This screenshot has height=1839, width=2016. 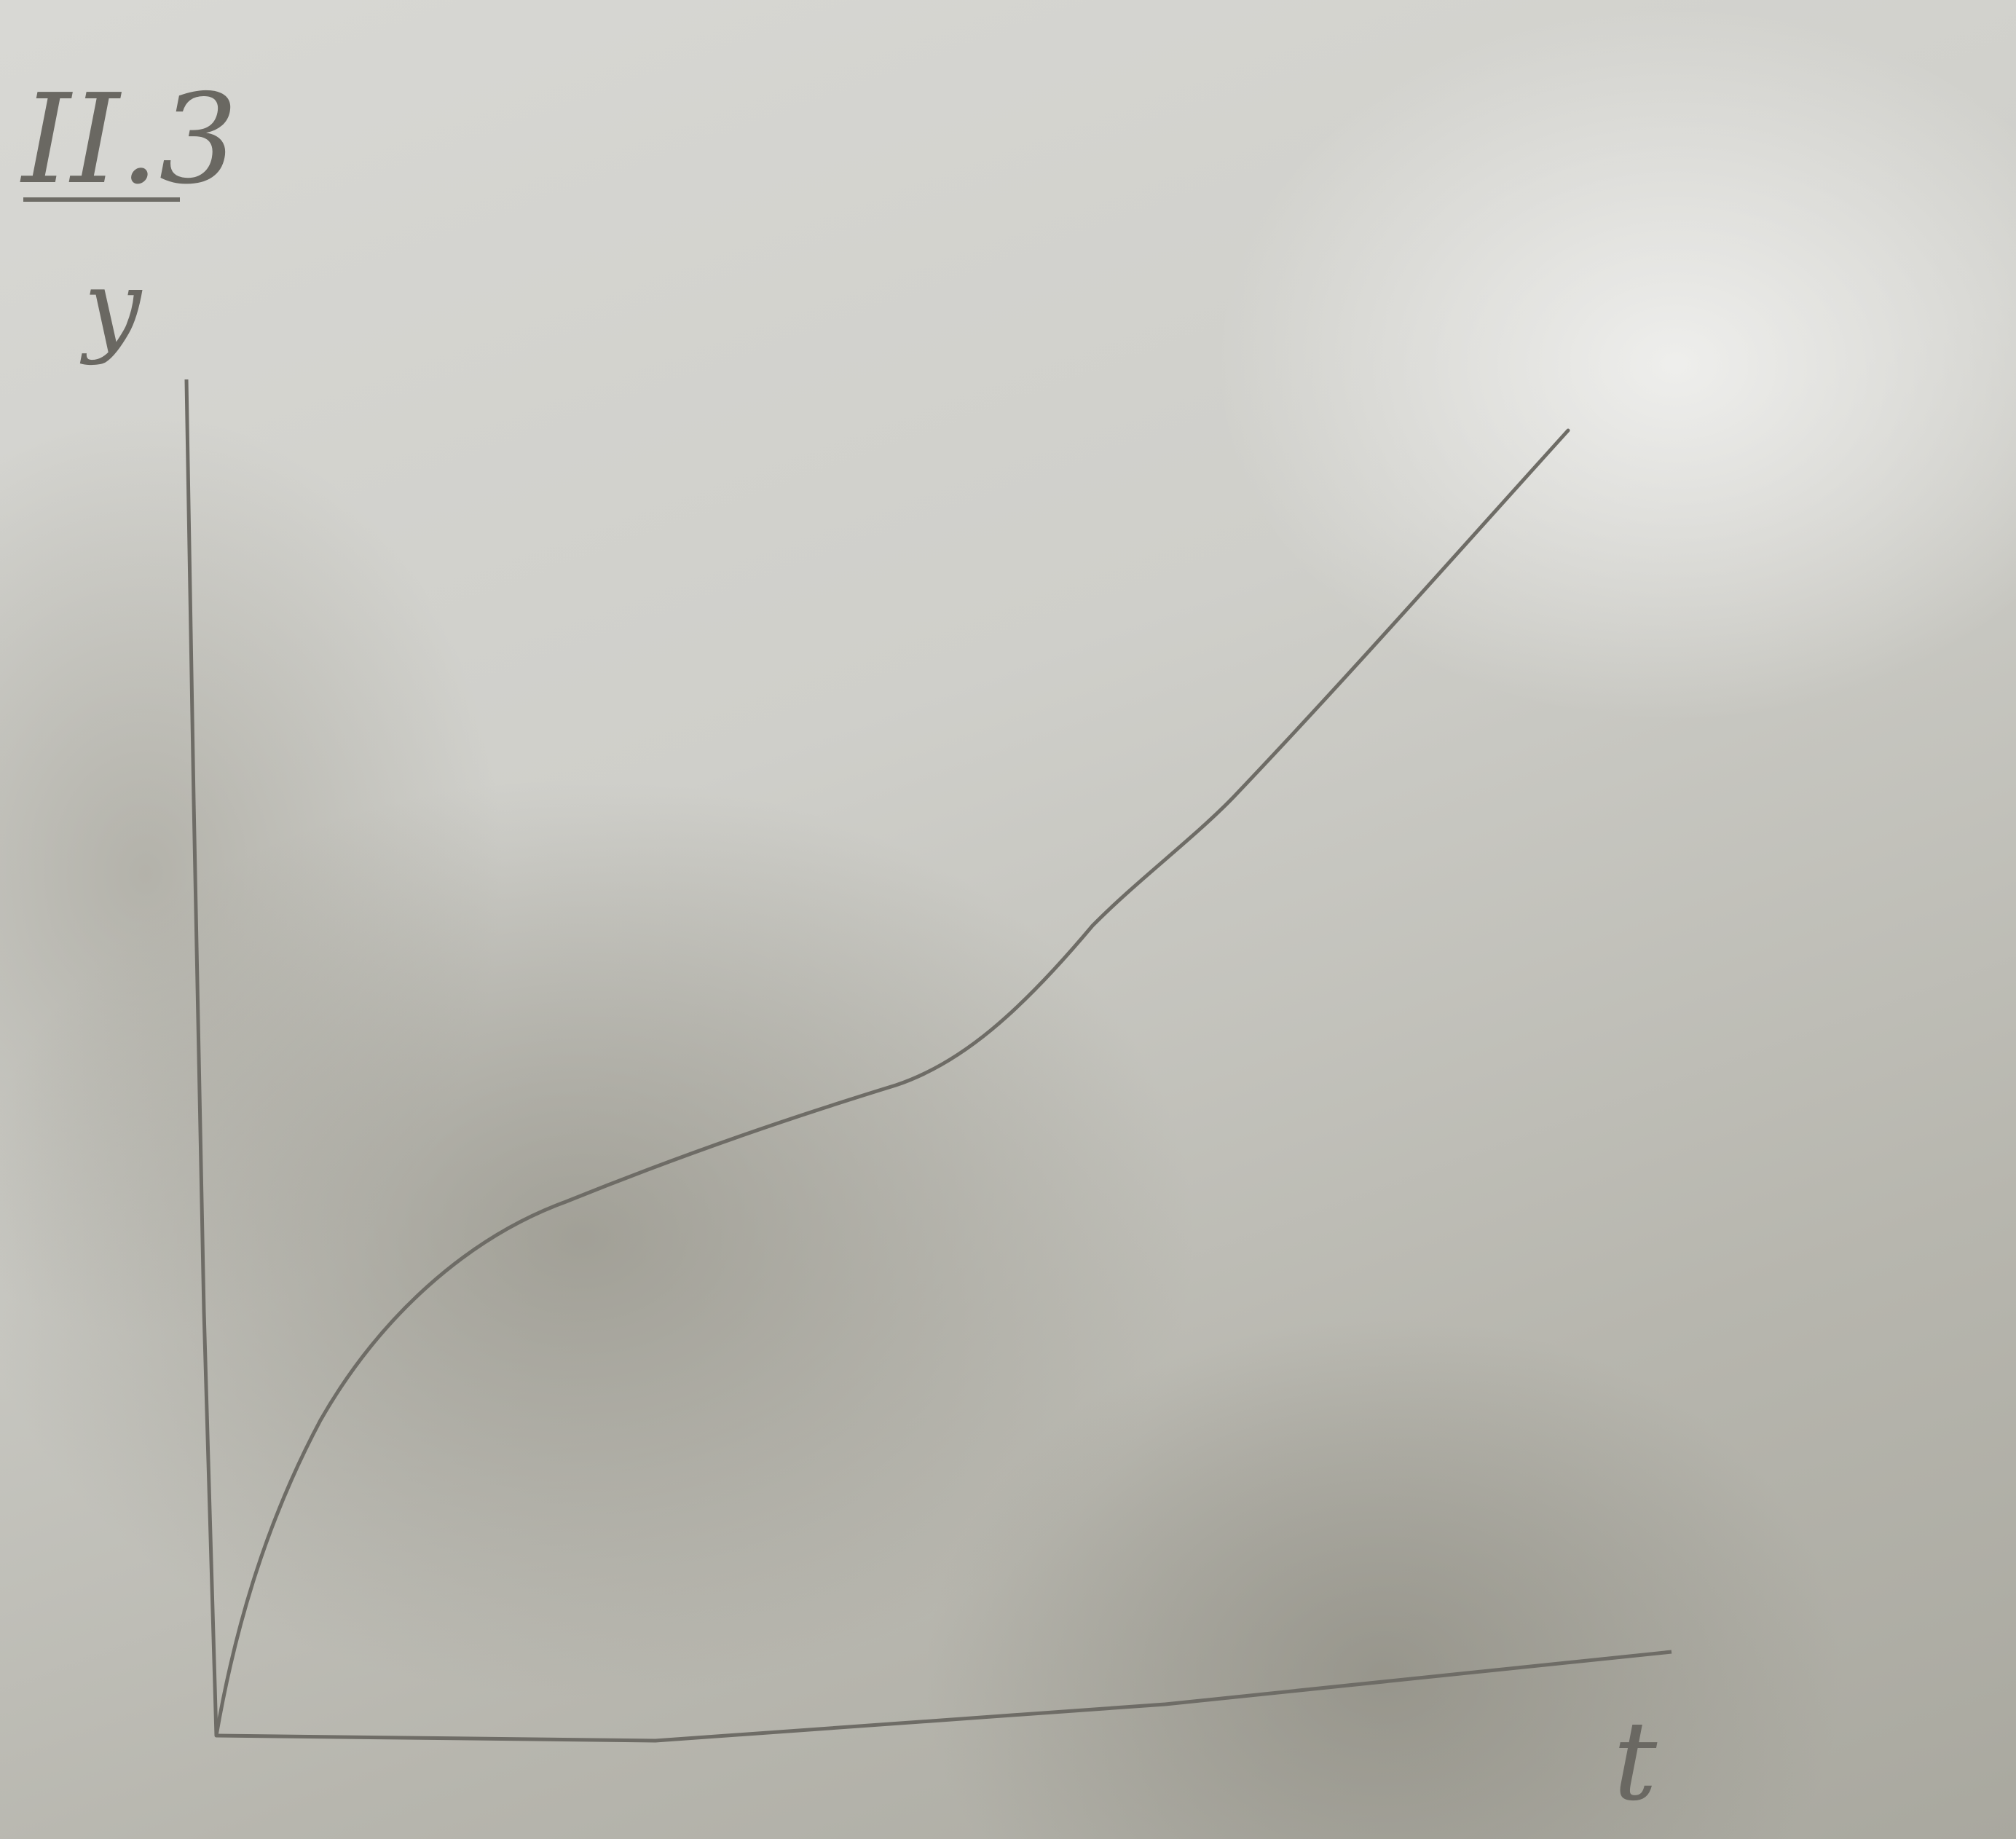 What do you see at coordinates (1635, 1761) in the screenshot?
I see `x-axis-label: t` at bounding box center [1635, 1761].